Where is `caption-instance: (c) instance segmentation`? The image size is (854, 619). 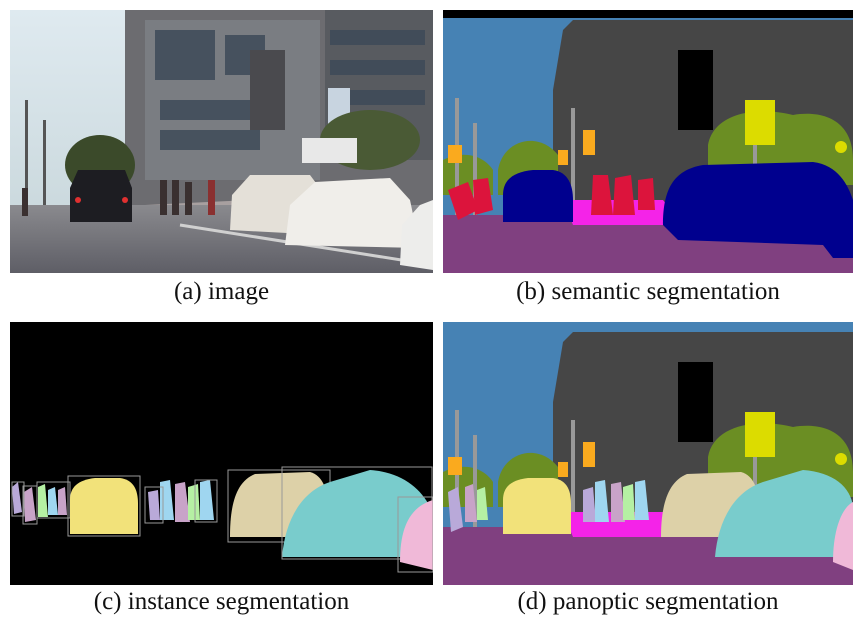 caption-instance: (c) instance segmentation is located at coordinates (221, 601).